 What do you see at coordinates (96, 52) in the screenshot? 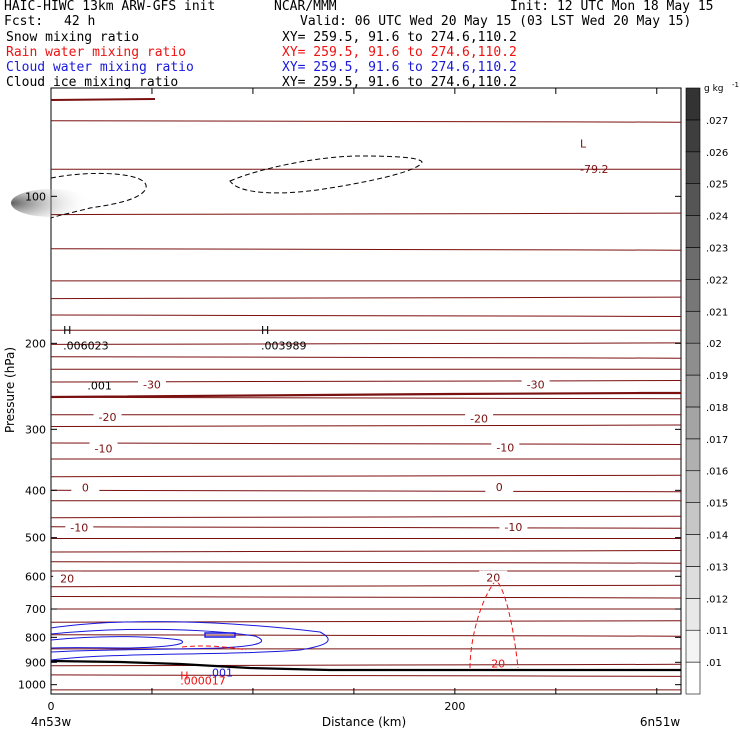
I see `field-name-rain: Rain water mixing ratio` at bounding box center [96, 52].